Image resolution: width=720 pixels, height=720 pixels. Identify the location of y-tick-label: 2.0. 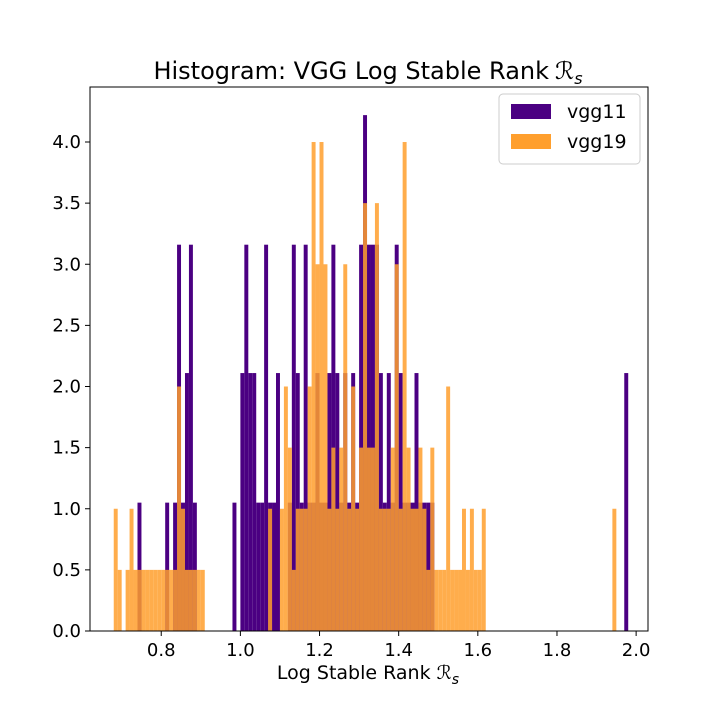
(66, 387).